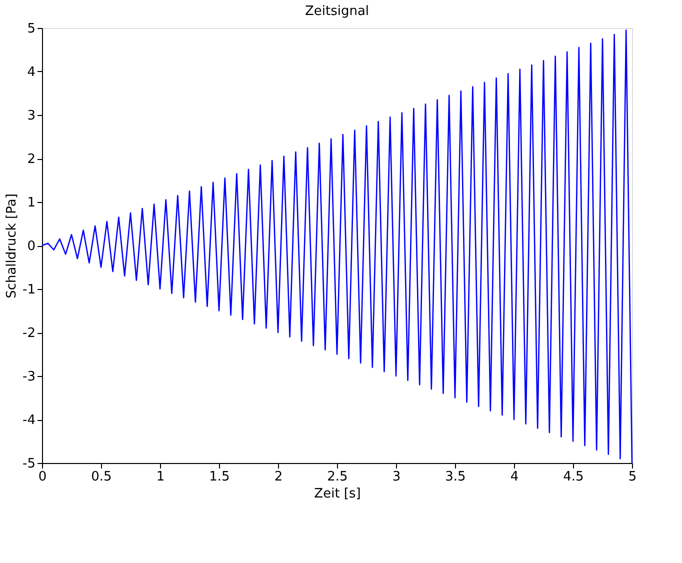  Describe the element at coordinates (31, 116) in the screenshot. I see `y-tick-label: 3` at that location.